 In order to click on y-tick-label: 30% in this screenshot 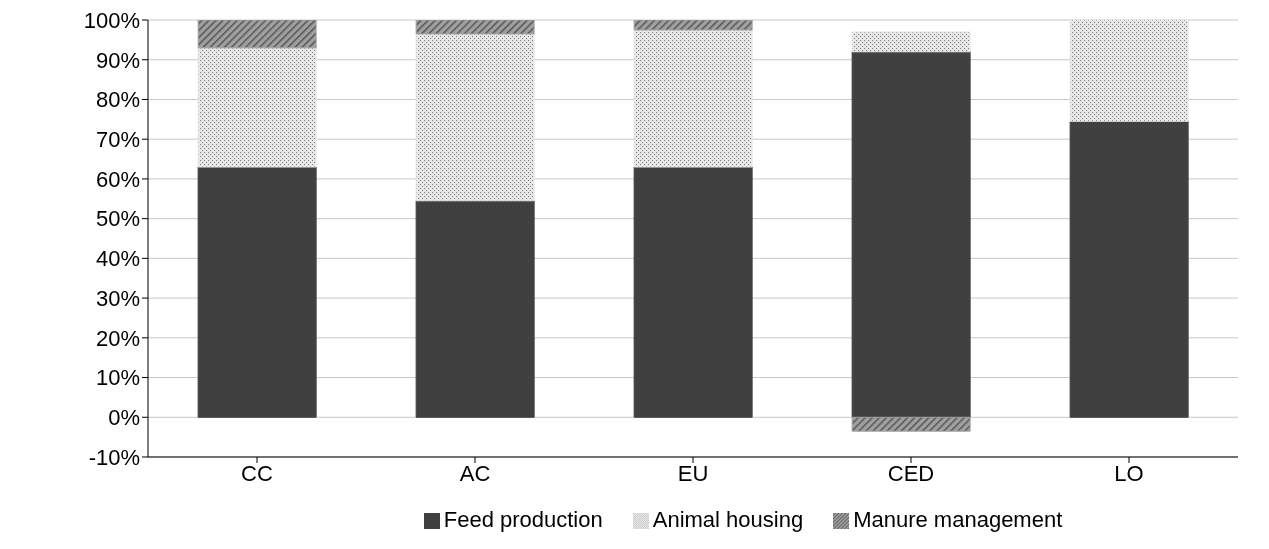, I will do `click(117, 298)`.